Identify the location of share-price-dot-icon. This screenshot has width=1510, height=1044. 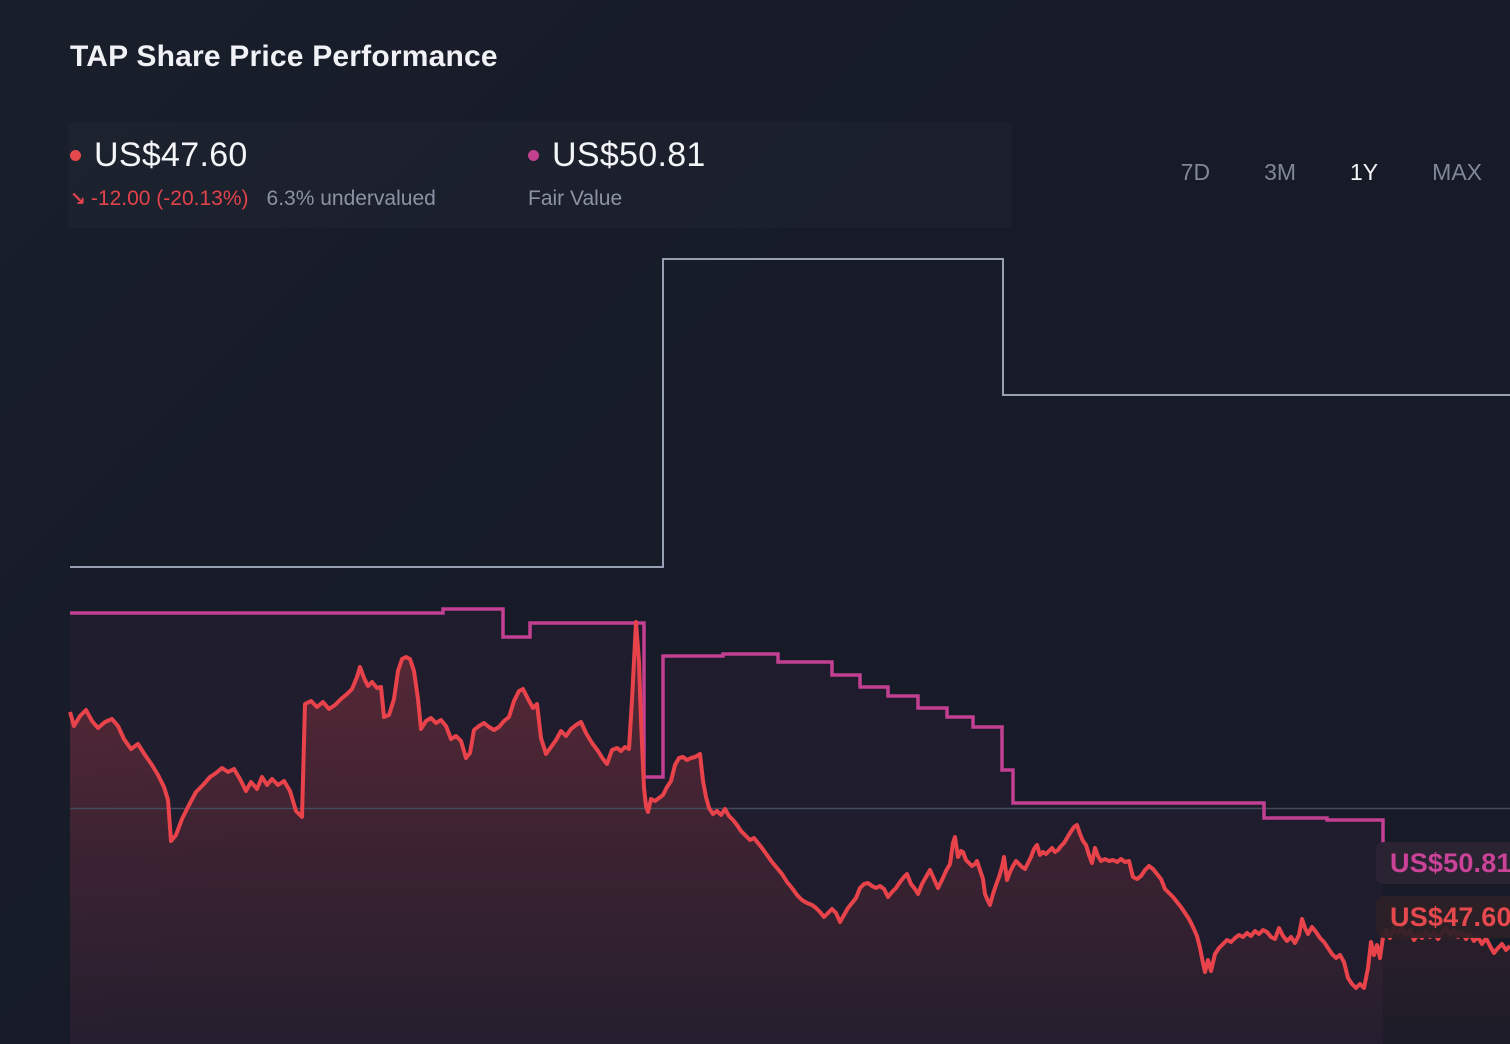
(75, 155).